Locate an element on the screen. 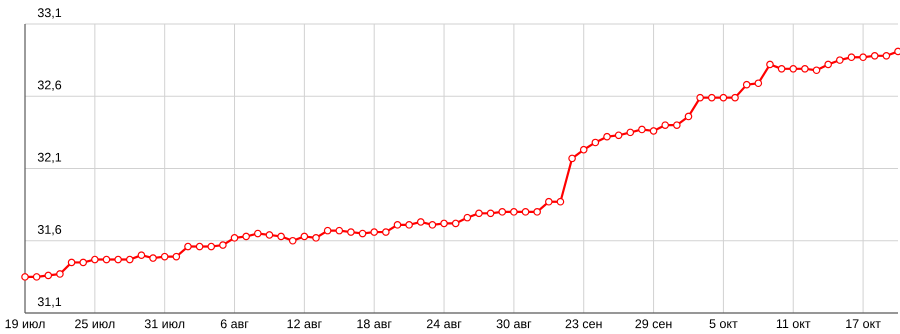 Image resolution: width=900 pixels, height=334 pixels. x-tick-label: 30 авг is located at coordinates (514, 323).